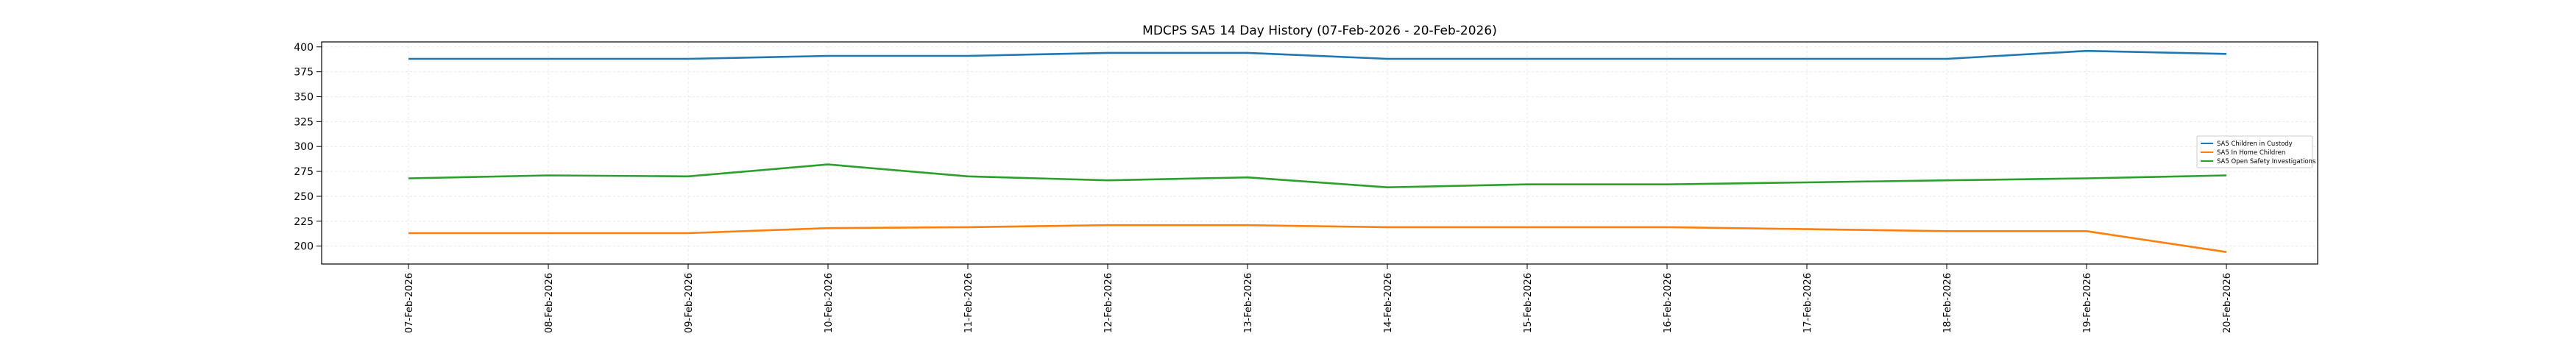  Describe the element at coordinates (304, 48) in the screenshot. I see `y-tick-label: 400` at that location.